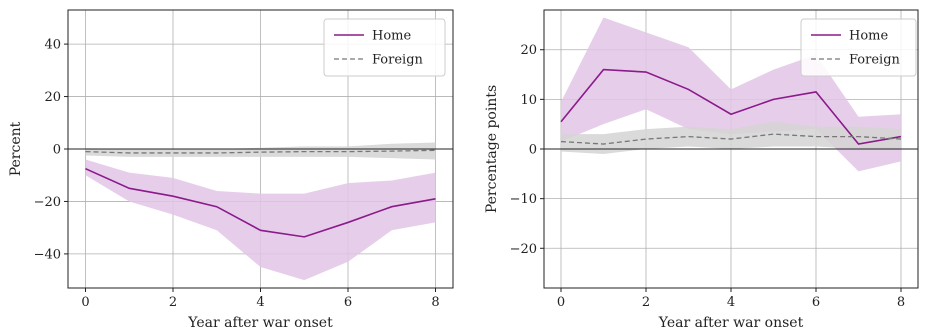 The height and width of the screenshot is (329, 929). Describe the element at coordinates (47, 254) in the screenshot. I see `y-tick-label: −40` at that location.